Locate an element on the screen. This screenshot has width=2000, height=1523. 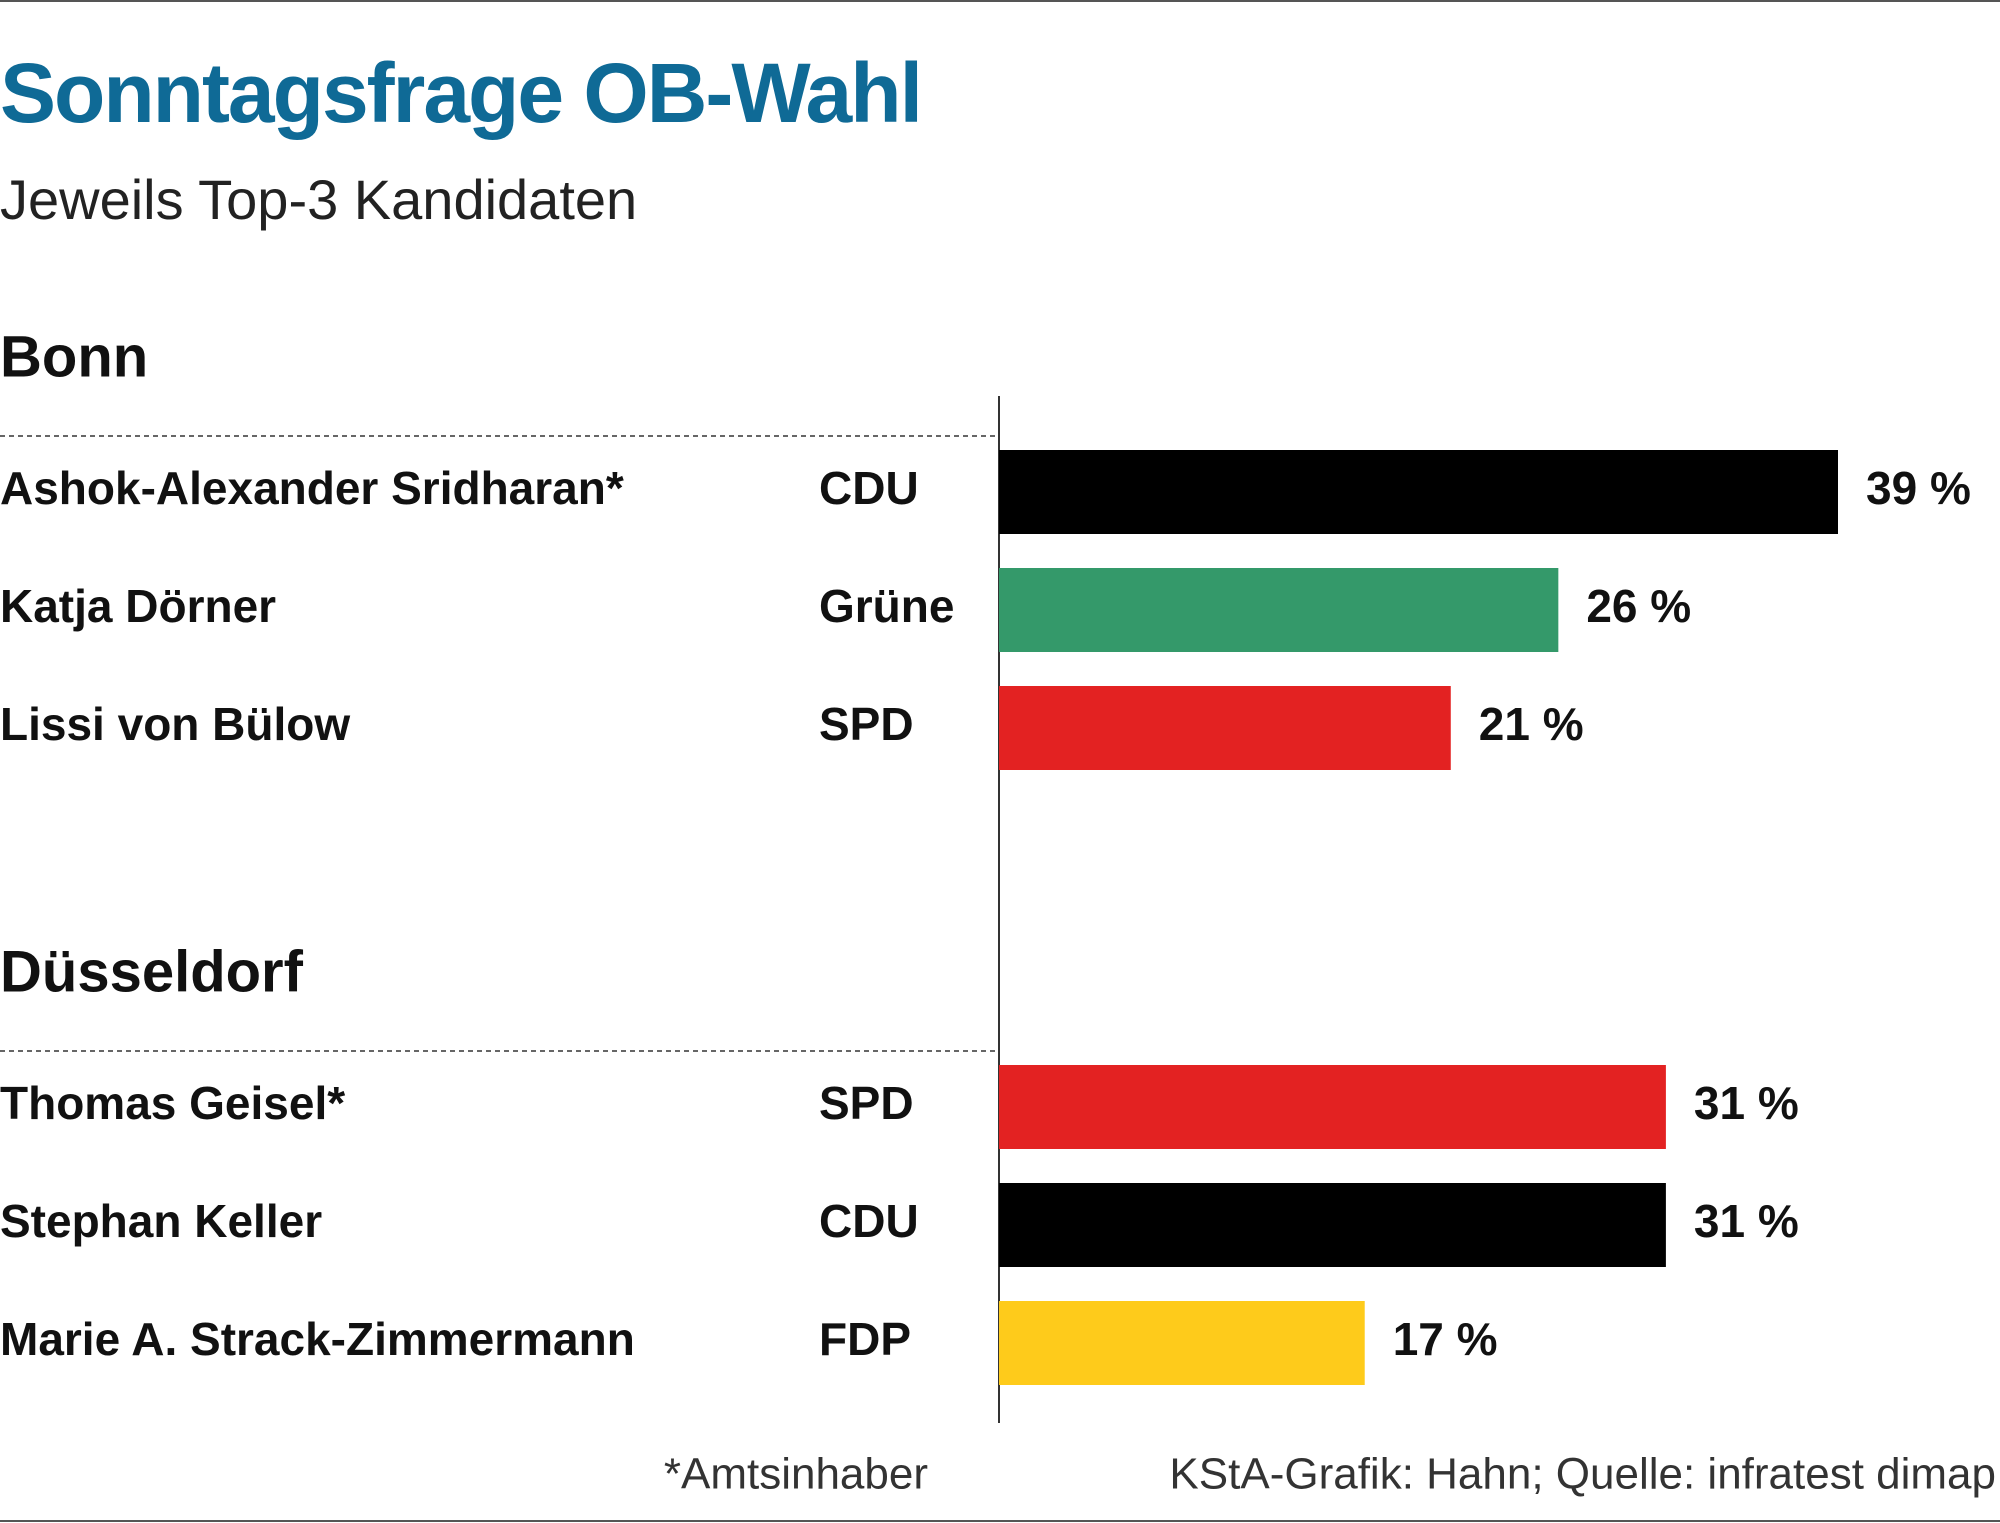
chart-title: Sonntagsfrage OB-Wahl is located at coordinates (460, 93).